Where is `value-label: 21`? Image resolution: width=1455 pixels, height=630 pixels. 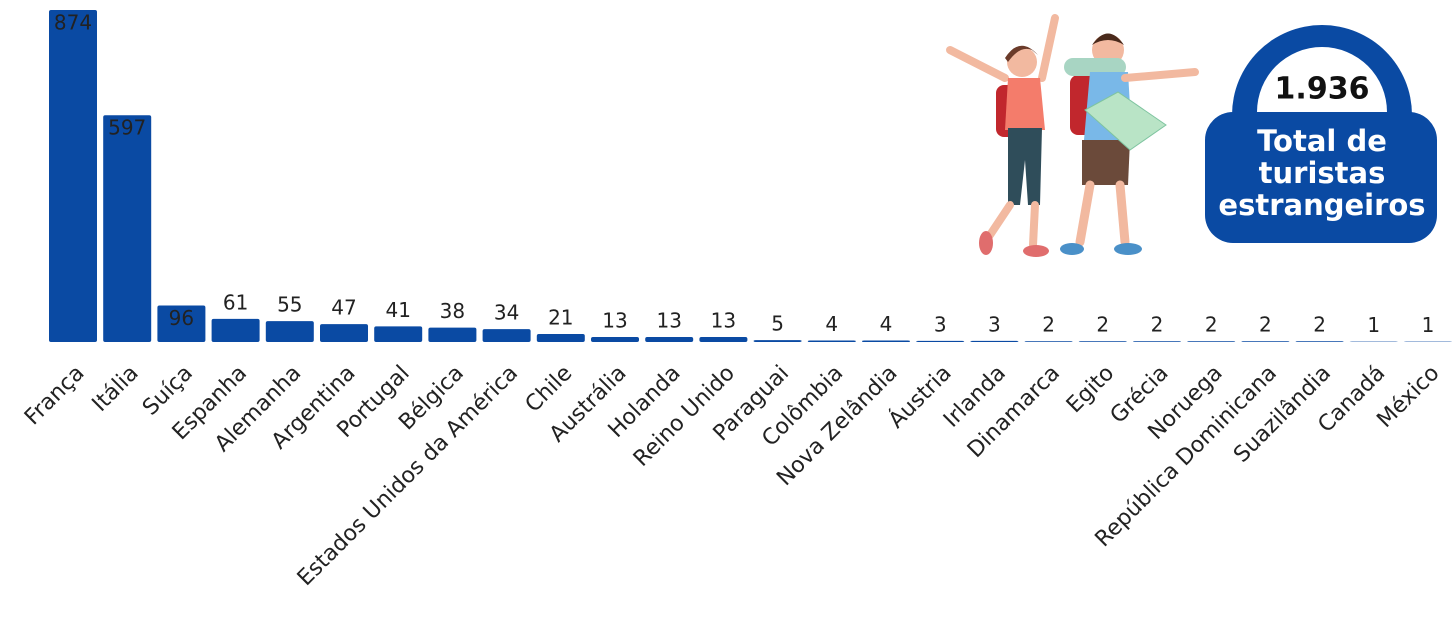
value-label: 21 is located at coordinates (560, 318).